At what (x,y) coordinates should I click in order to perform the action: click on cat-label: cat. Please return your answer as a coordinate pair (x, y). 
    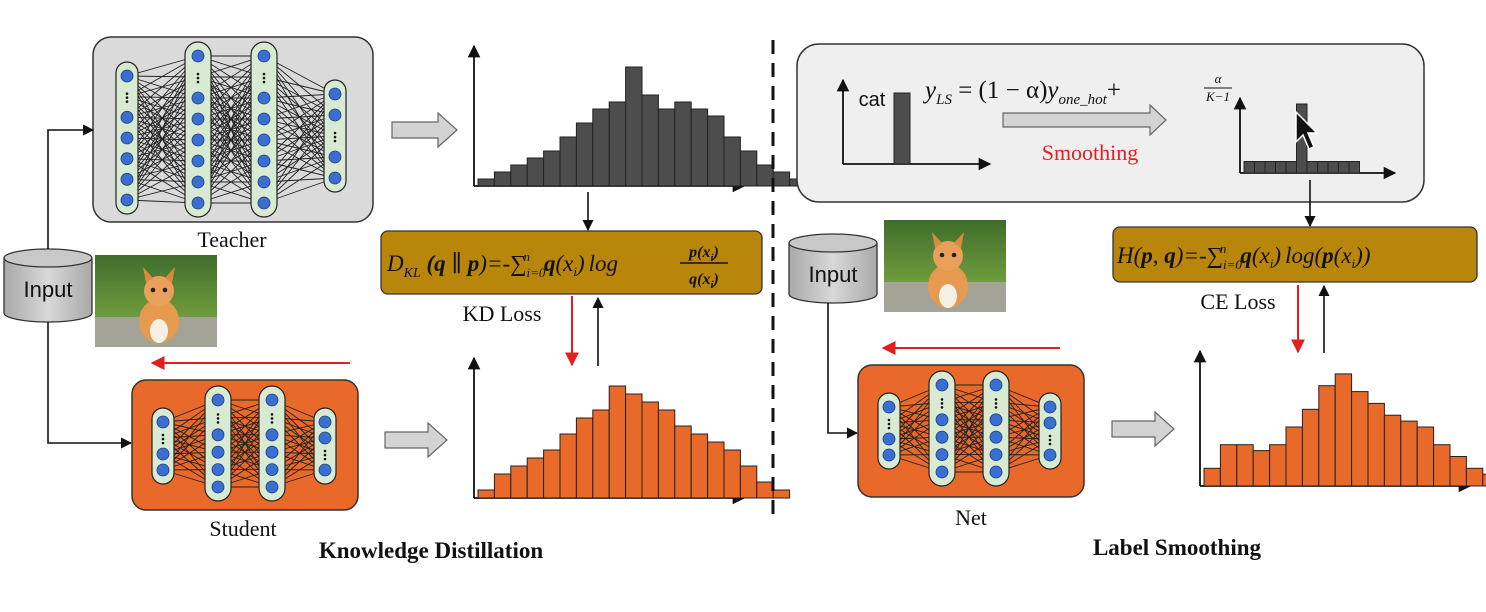
    Looking at the image, I should click on (872, 100).